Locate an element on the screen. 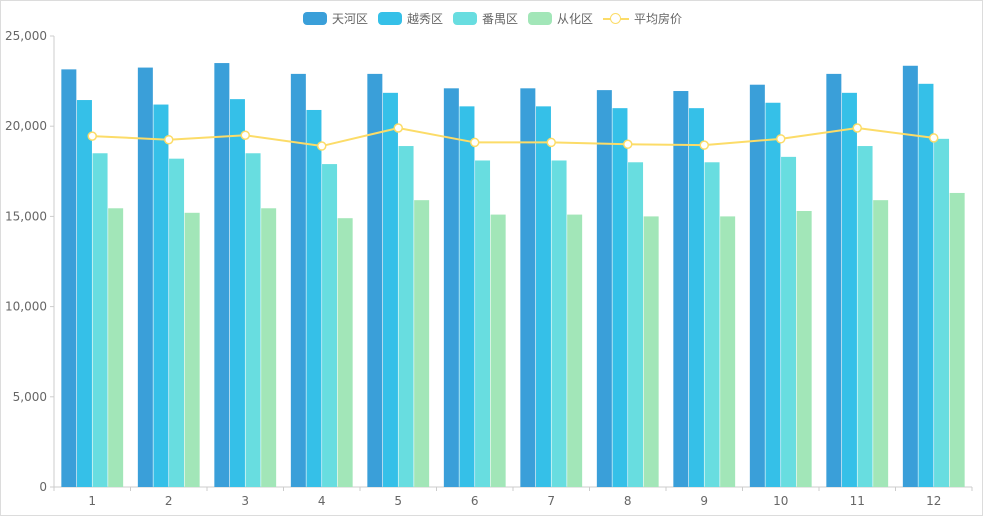 This screenshot has height=517, width=983. legend-item-panyu: 番禺区 is located at coordinates (485, 18).